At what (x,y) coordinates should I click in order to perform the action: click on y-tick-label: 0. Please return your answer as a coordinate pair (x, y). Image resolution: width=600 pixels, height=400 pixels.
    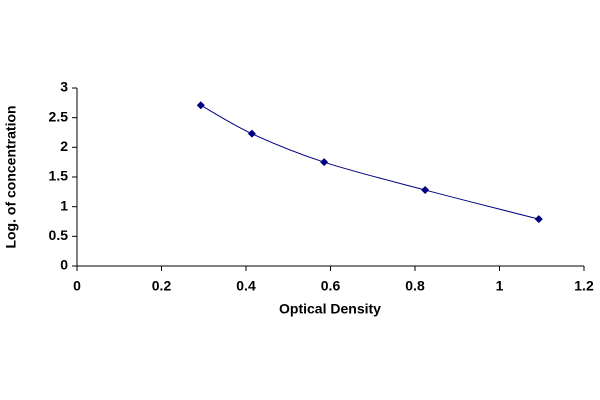
    Looking at the image, I should click on (64, 265).